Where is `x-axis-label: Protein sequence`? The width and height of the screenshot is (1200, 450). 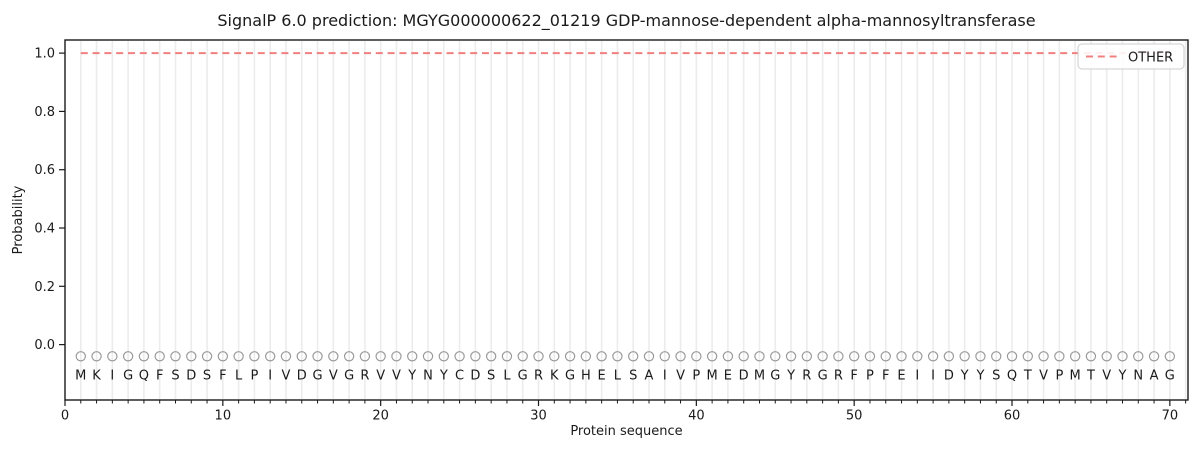 x-axis-label: Protein sequence is located at coordinates (626, 431).